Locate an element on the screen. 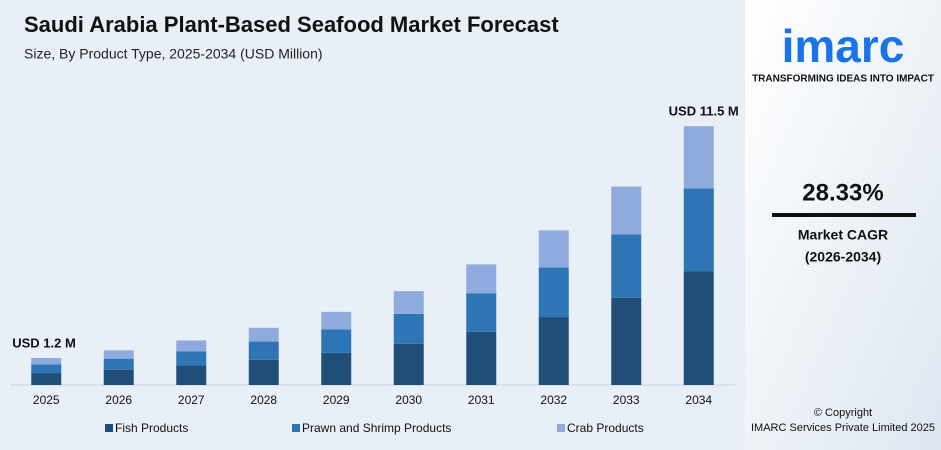 The height and width of the screenshot is (450, 941). x-tick-label: 2031 is located at coordinates (481, 400).